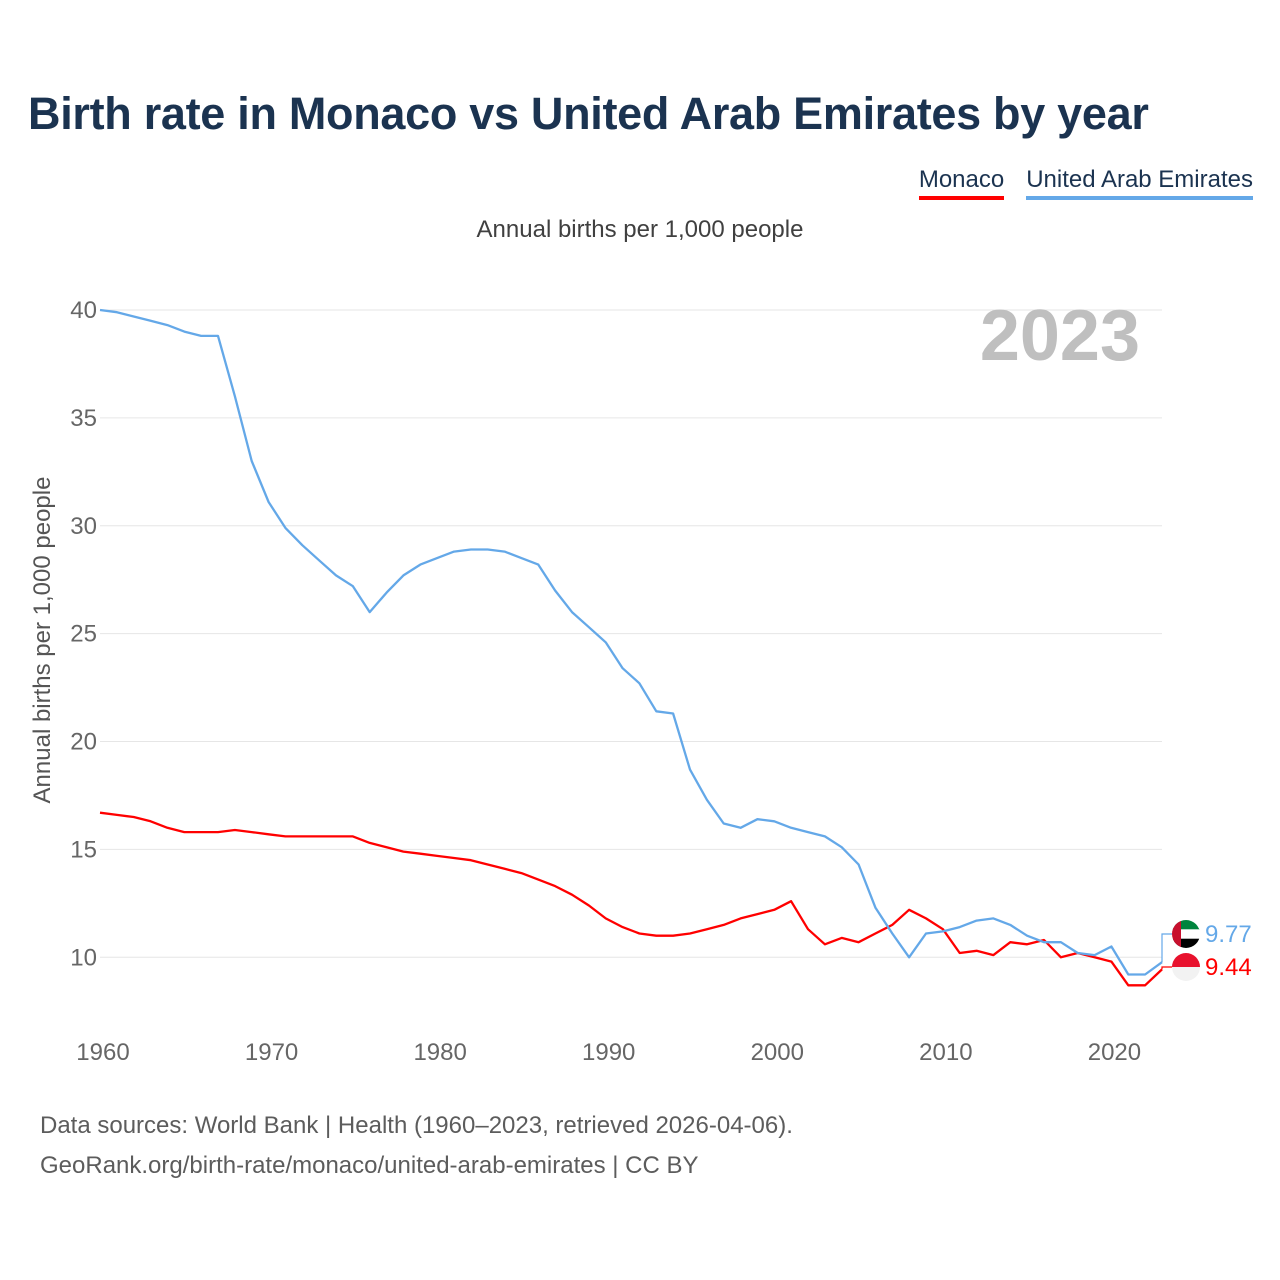  What do you see at coordinates (271, 1052) in the screenshot?
I see `x-tick-label: 1970` at bounding box center [271, 1052].